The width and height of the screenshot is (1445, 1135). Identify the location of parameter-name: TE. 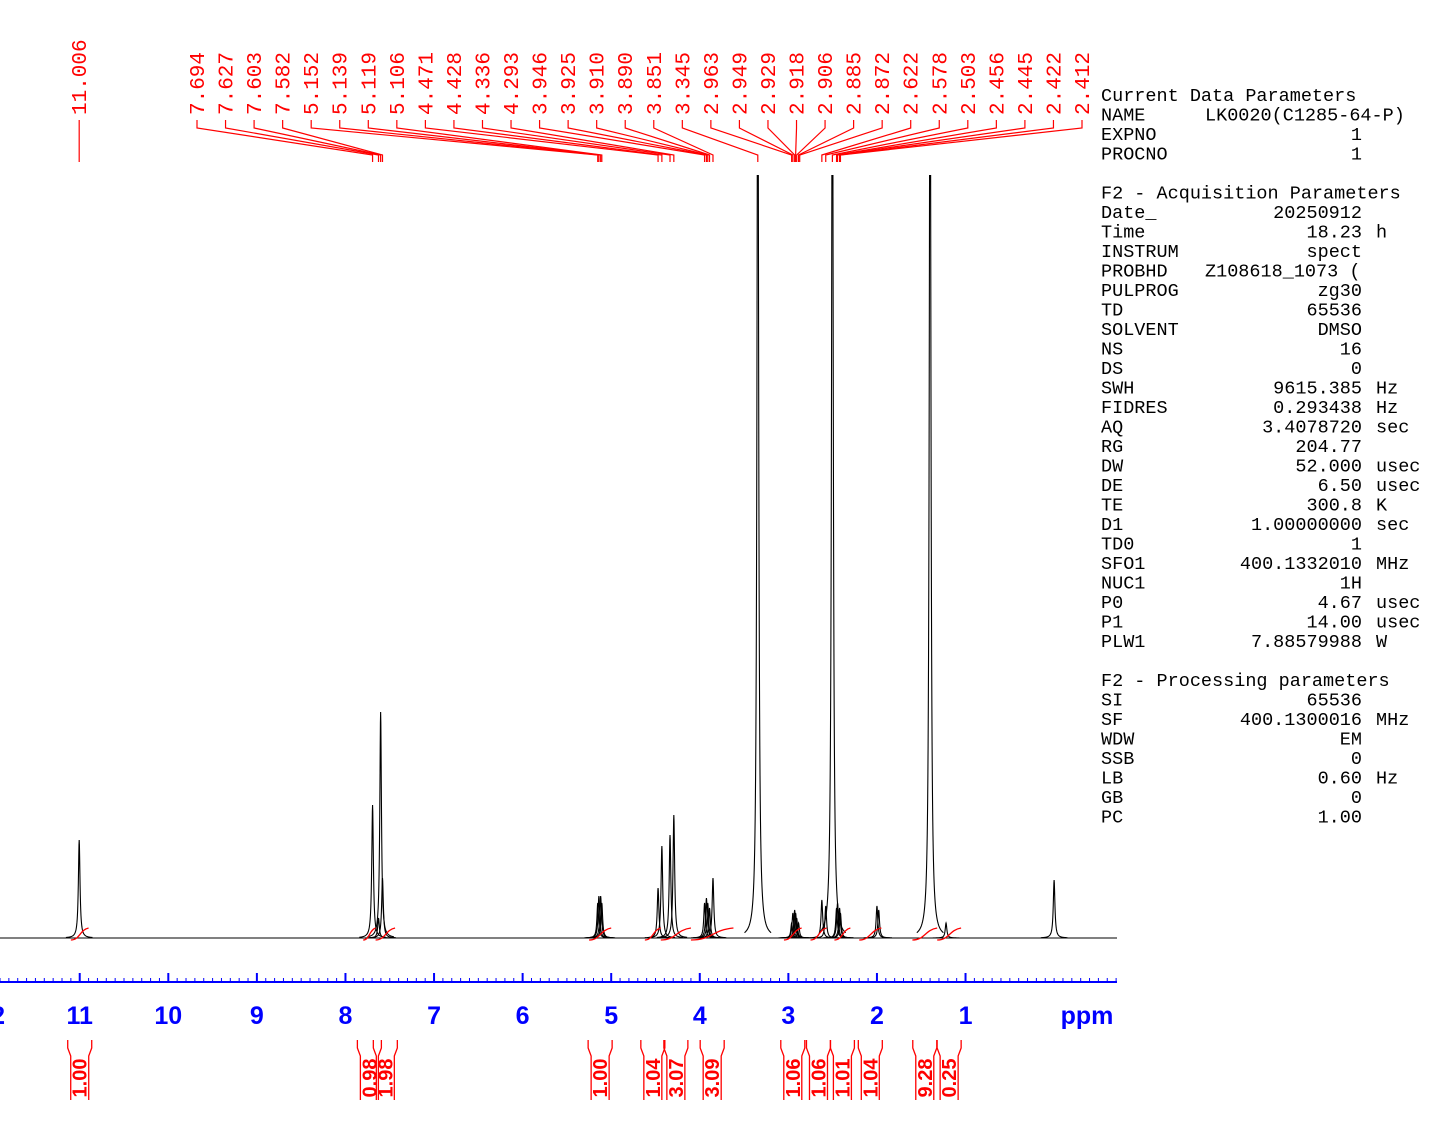
(1112, 506).